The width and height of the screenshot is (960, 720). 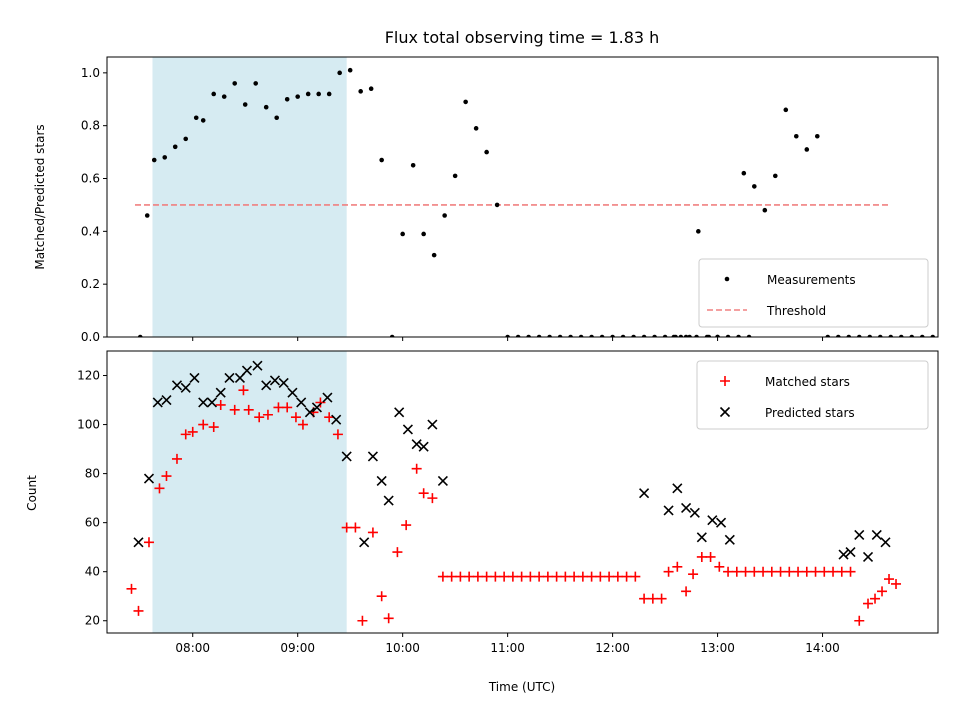 I want to click on chart-title: Flux total observing time = 1.83 h, so click(x=522, y=37).